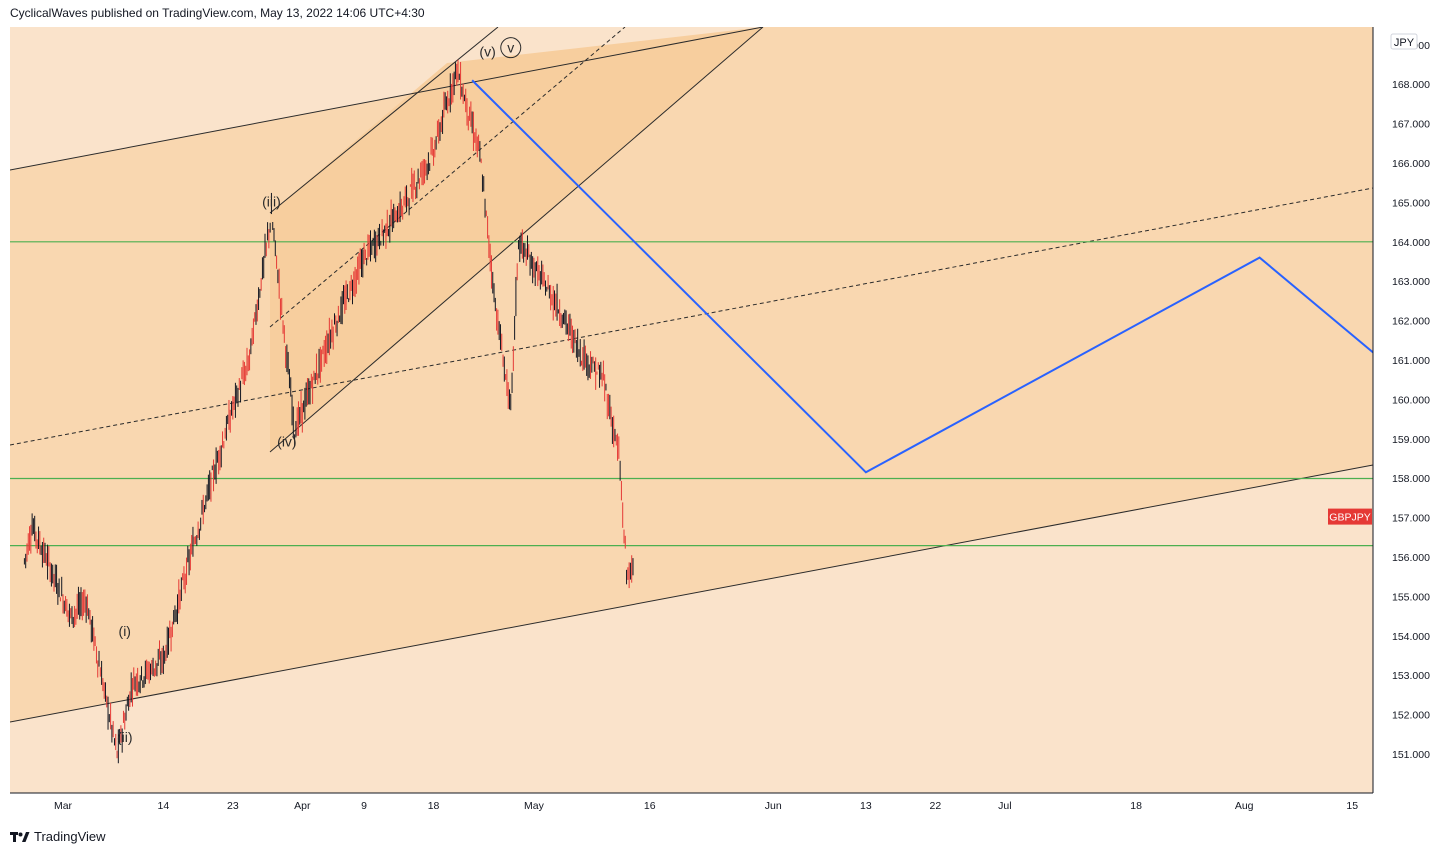 This screenshot has width=1440, height=856. I want to click on symbol-tag-label: GBPJPY, so click(1349, 518).